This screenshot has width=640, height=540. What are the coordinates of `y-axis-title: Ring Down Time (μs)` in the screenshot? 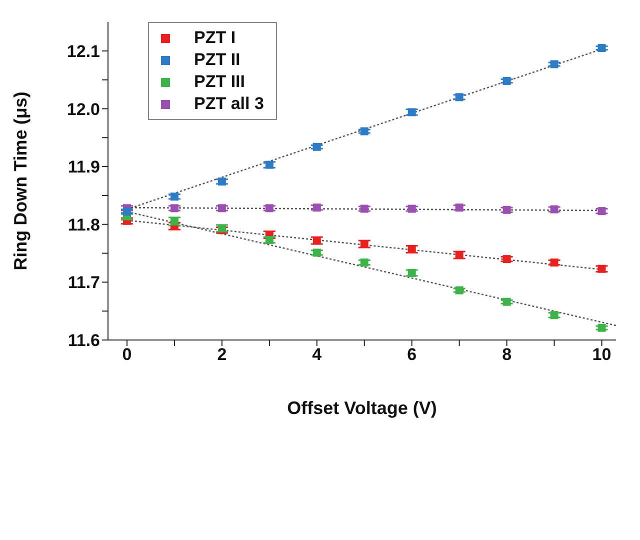 It's located at (20, 181).